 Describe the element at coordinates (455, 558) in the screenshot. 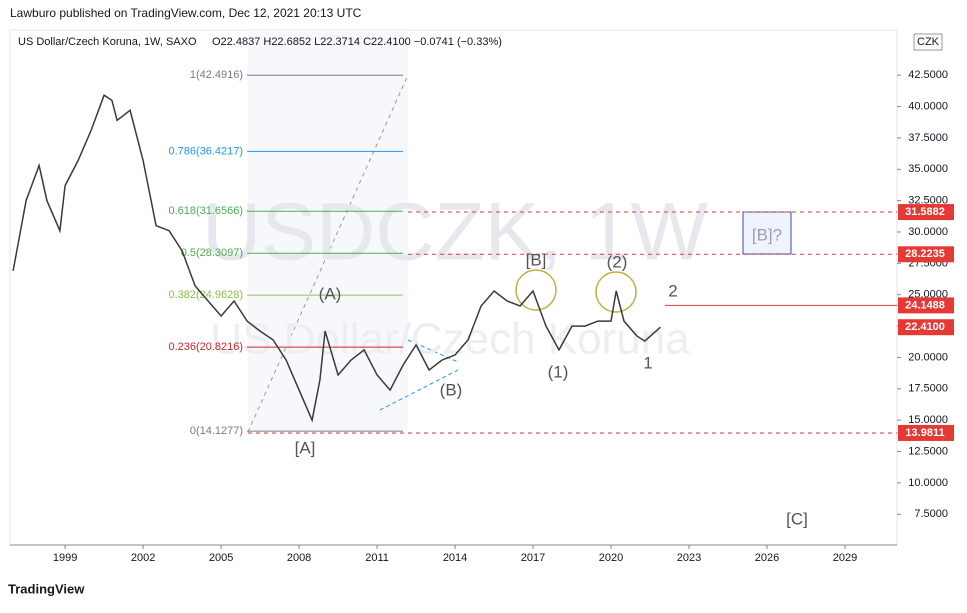

I see `x-tick-label: 2014` at that location.